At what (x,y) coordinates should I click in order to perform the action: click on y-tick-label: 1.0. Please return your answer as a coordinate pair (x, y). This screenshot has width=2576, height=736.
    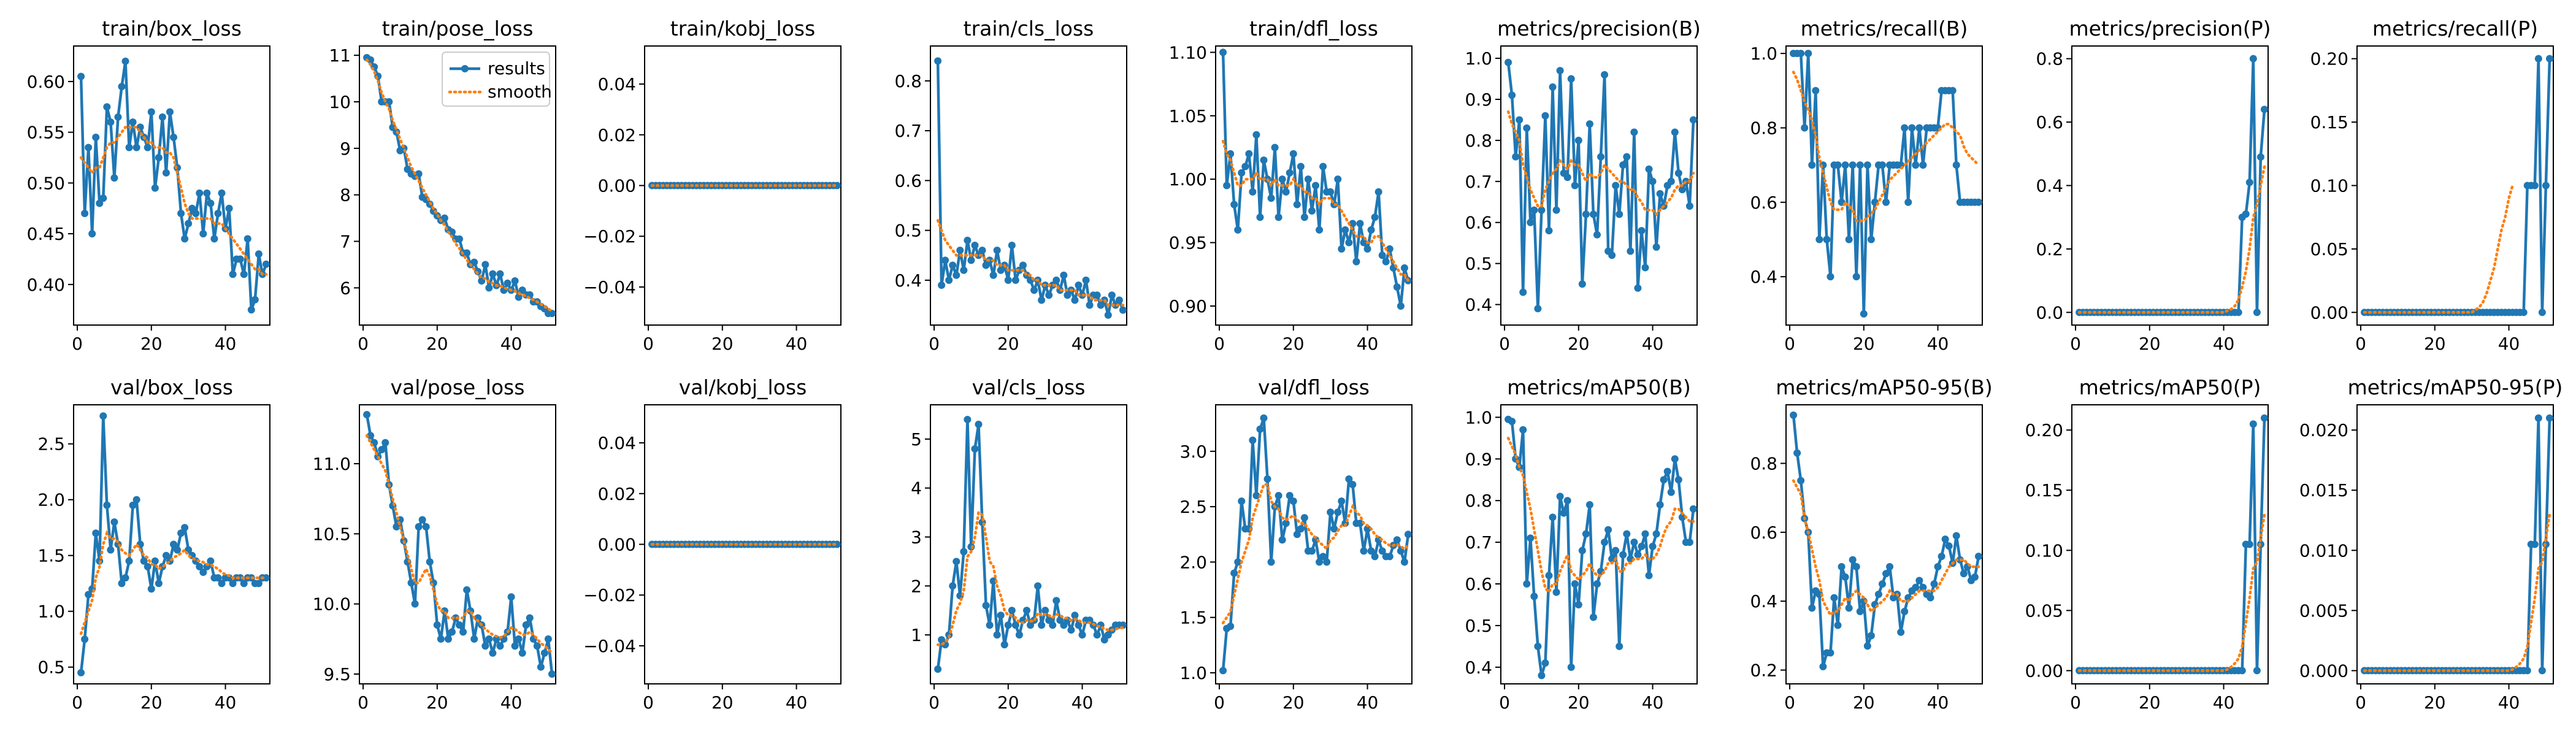
    Looking at the image, I should click on (1193, 673).